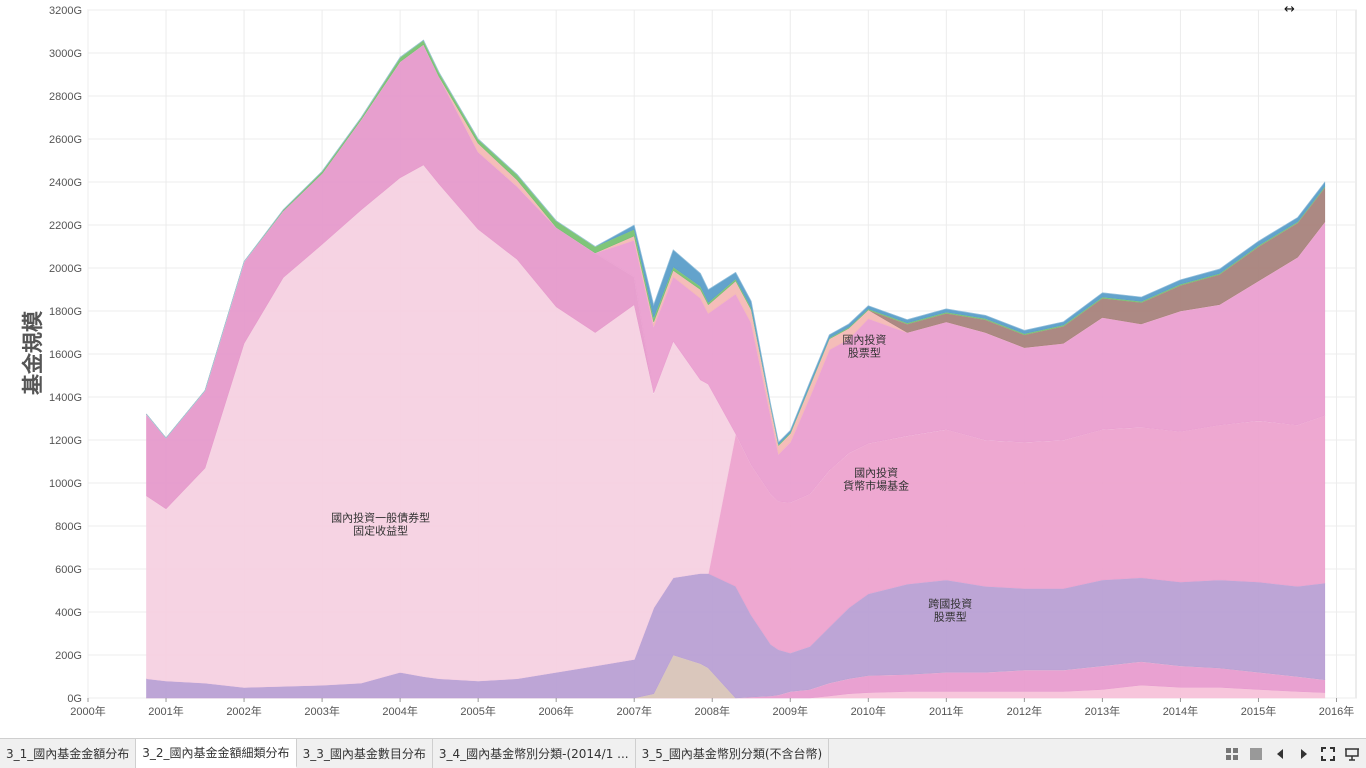 The width and height of the screenshot is (1366, 768). Describe the element at coordinates (1180, 711) in the screenshot. I see `x-tick-label: 2014年` at that location.